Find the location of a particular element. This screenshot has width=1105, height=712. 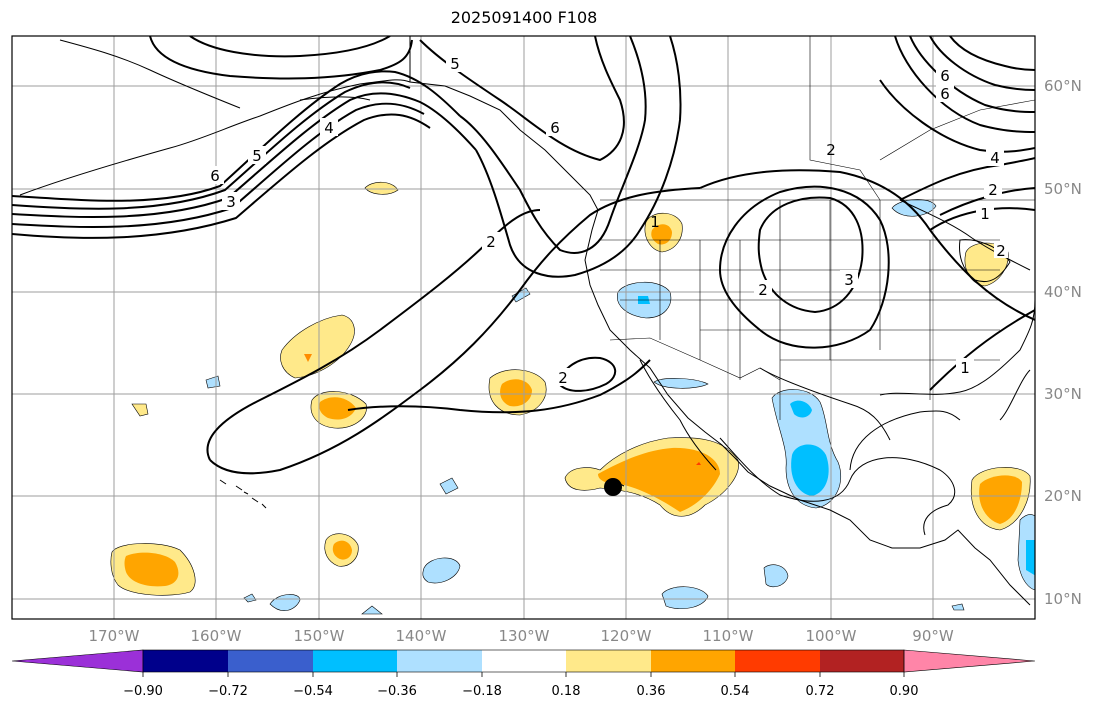

lon-label: 110°W is located at coordinates (728, 636).